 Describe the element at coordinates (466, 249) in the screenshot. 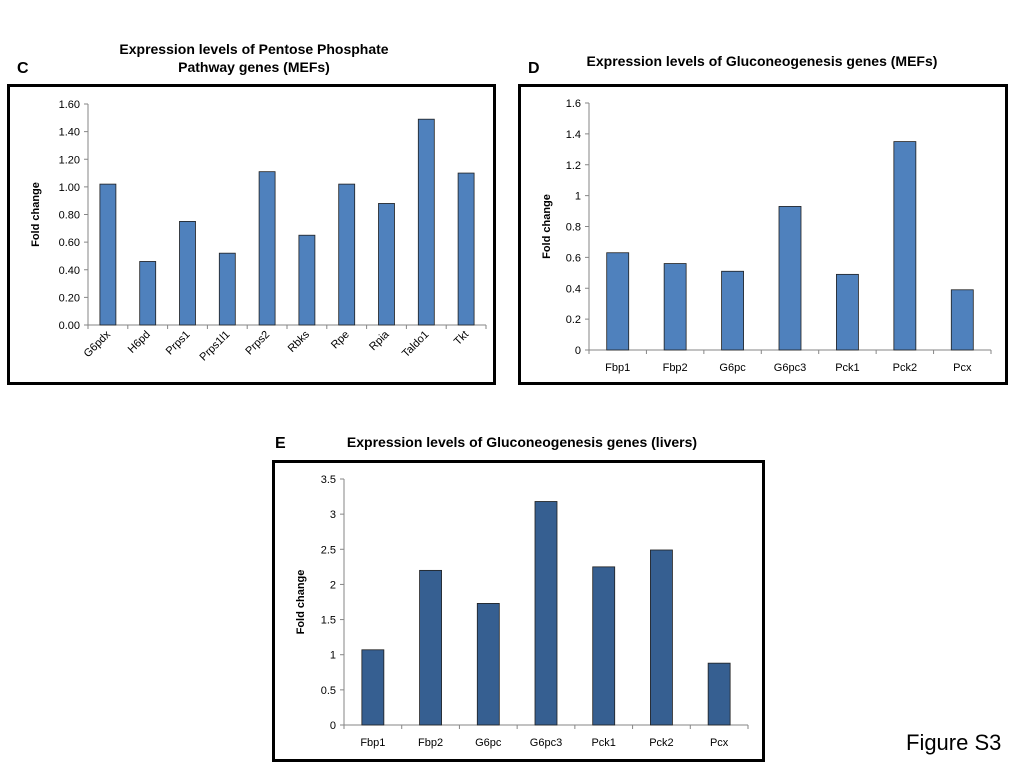

I see `bar-tkt` at that location.